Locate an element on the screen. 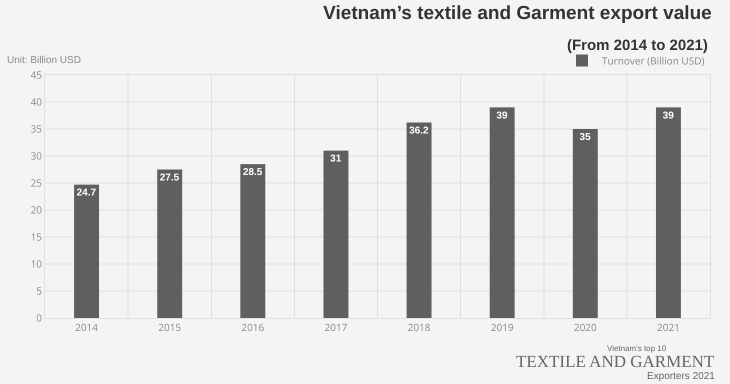  data-label: 28.5 is located at coordinates (252, 172).